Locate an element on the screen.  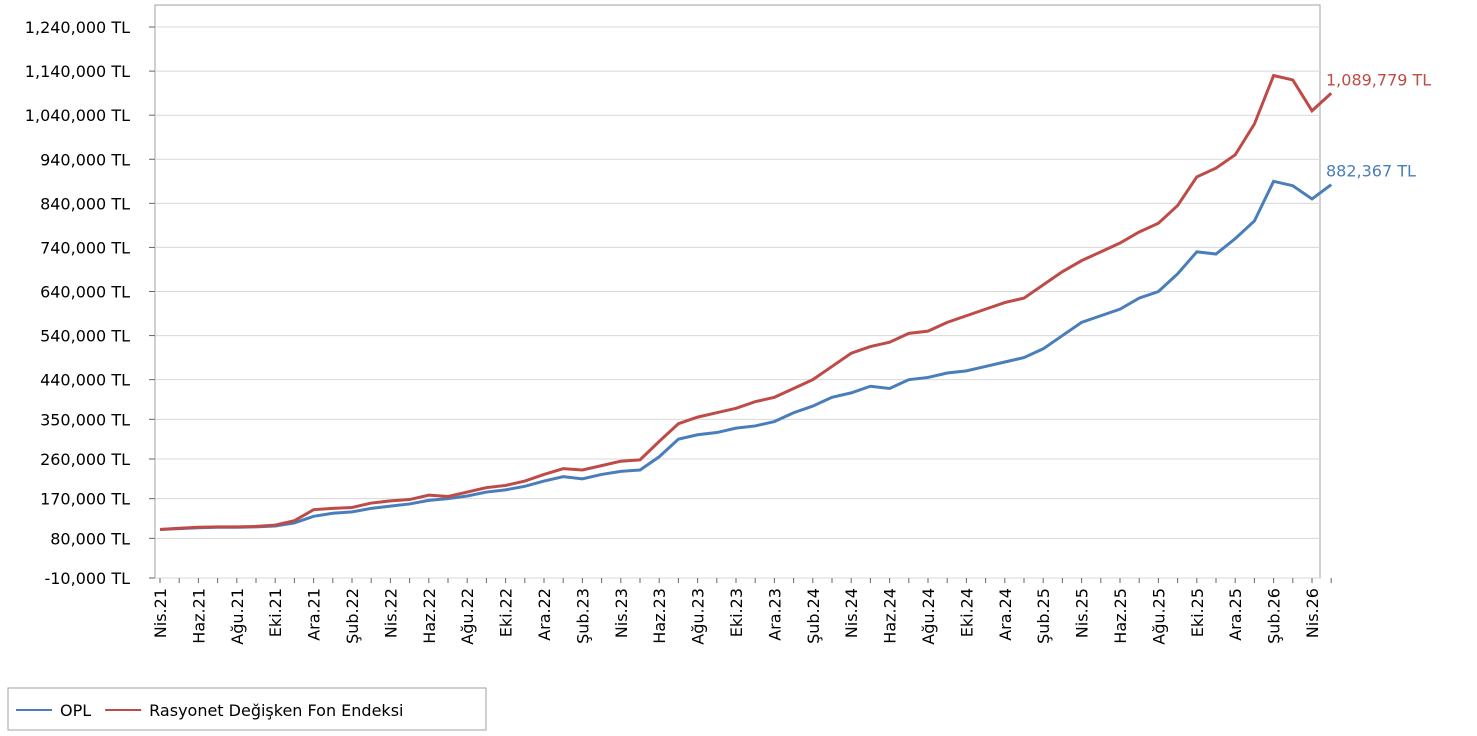
legend-label: Rasyonet Değişken Fon Endeksi is located at coordinates (276, 710).